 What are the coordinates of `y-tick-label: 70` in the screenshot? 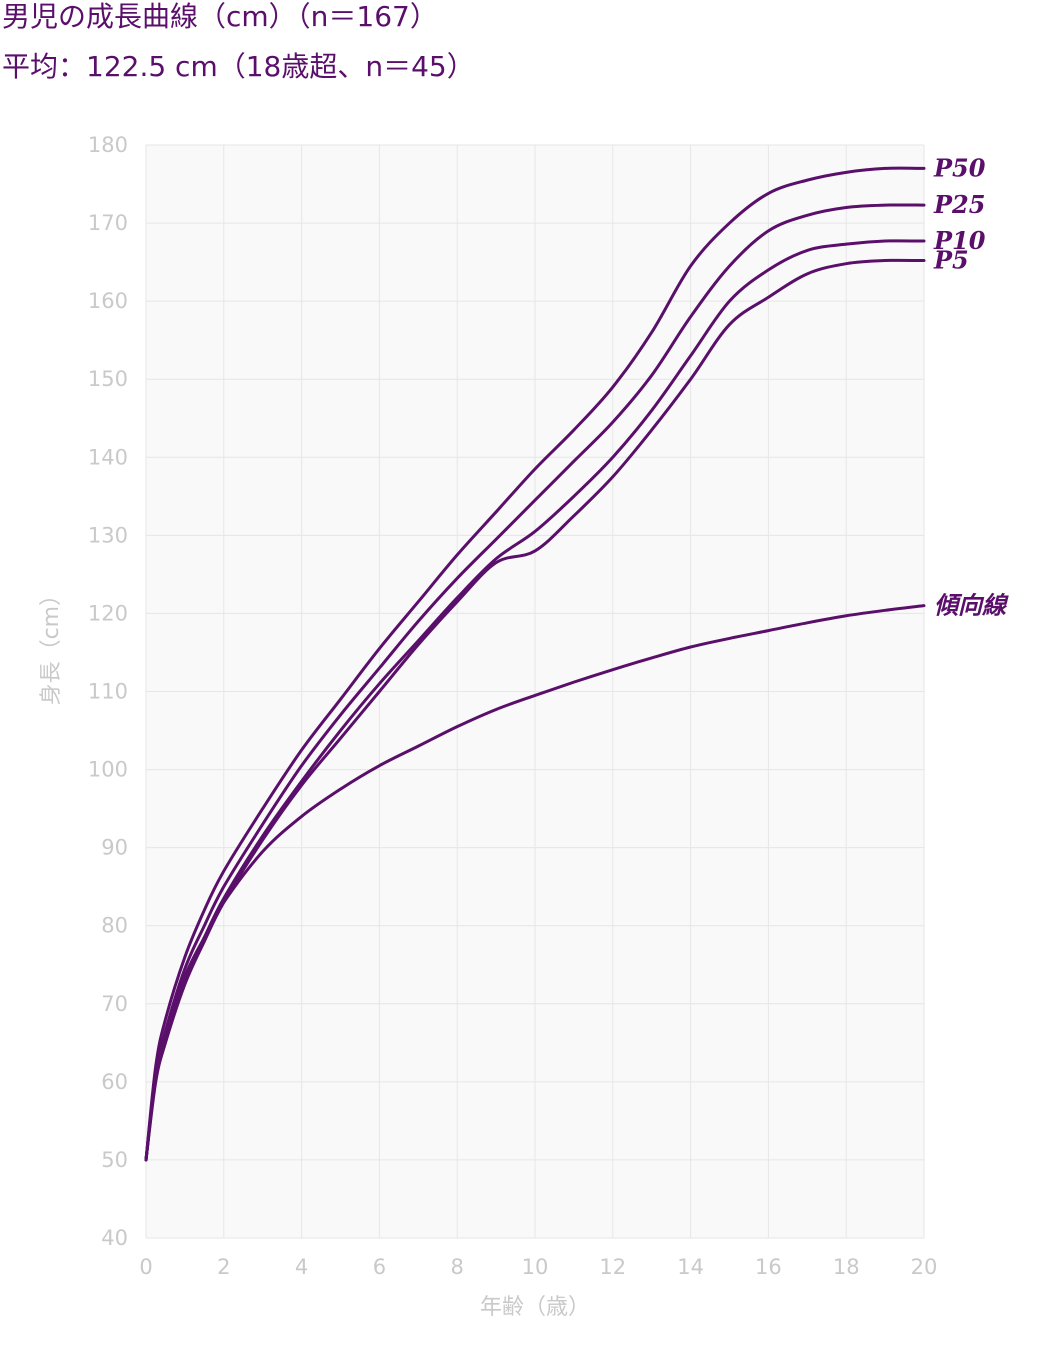 It's located at (114, 1004).